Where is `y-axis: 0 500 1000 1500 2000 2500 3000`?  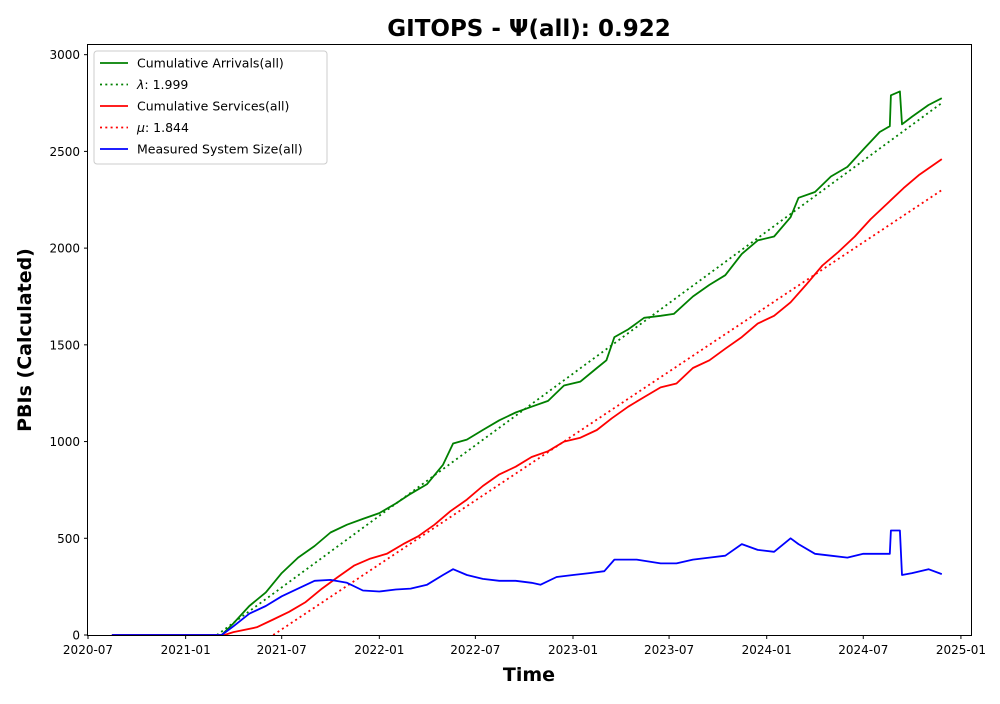
y-axis: 0 500 1000 1500 2000 2500 3000 is located at coordinates (68, 345).